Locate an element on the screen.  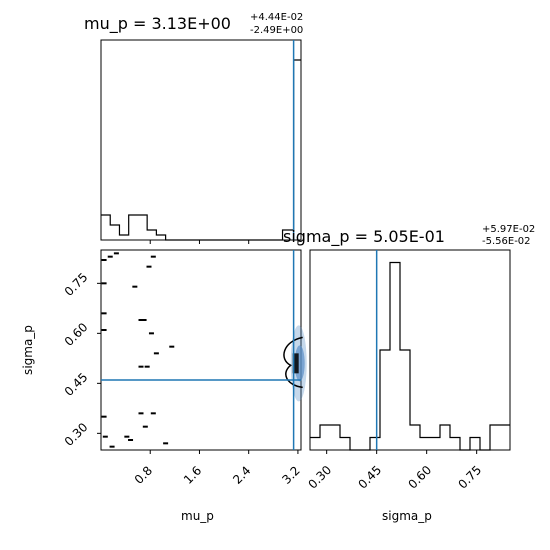
x-axis-label-sigma-p: sigma_p is located at coordinates (407, 516).